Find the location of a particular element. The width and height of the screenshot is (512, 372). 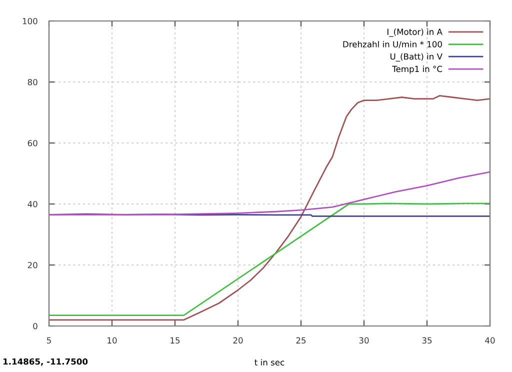

x-tick-label: 30 is located at coordinates (364, 340).